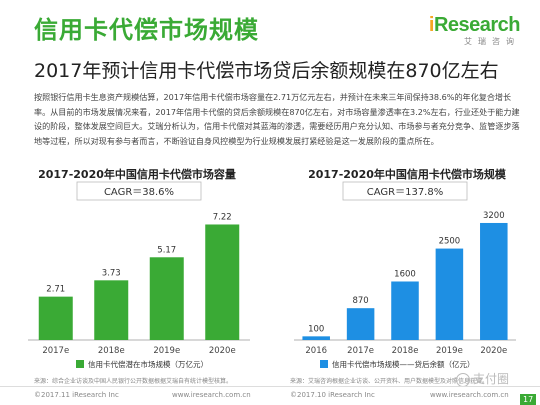 The image size is (540, 405). Describe the element at coordinates (316, 351) in the screenshot. I see `tick-label-2016: 2016` at that location.